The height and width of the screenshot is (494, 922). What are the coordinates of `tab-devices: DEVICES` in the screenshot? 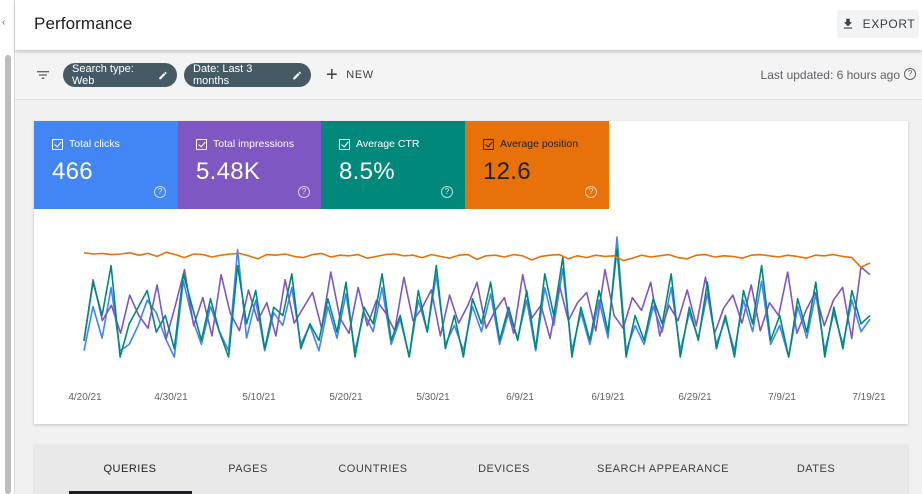 It's located at (504, 469).